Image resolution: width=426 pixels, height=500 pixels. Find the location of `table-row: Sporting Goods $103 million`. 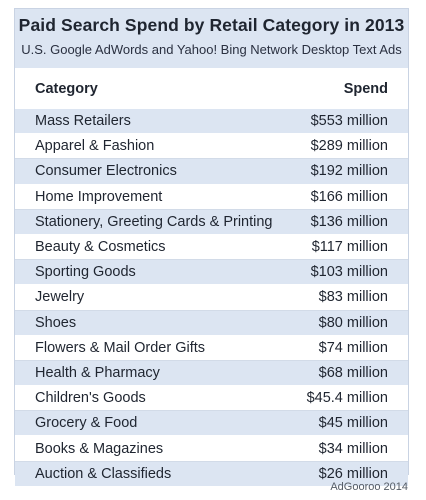

table-row: Sporting Goods $103 million is located at coordinates (211, 273).